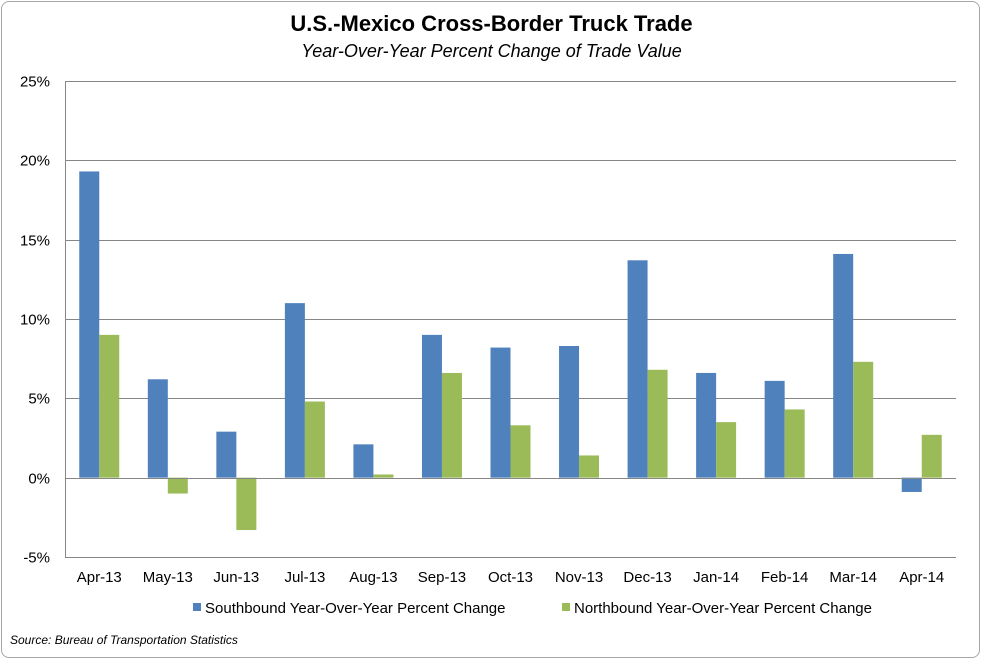 The image size is (983, 661). I want to click on y-tick-label: 0%, so click(39, 479).